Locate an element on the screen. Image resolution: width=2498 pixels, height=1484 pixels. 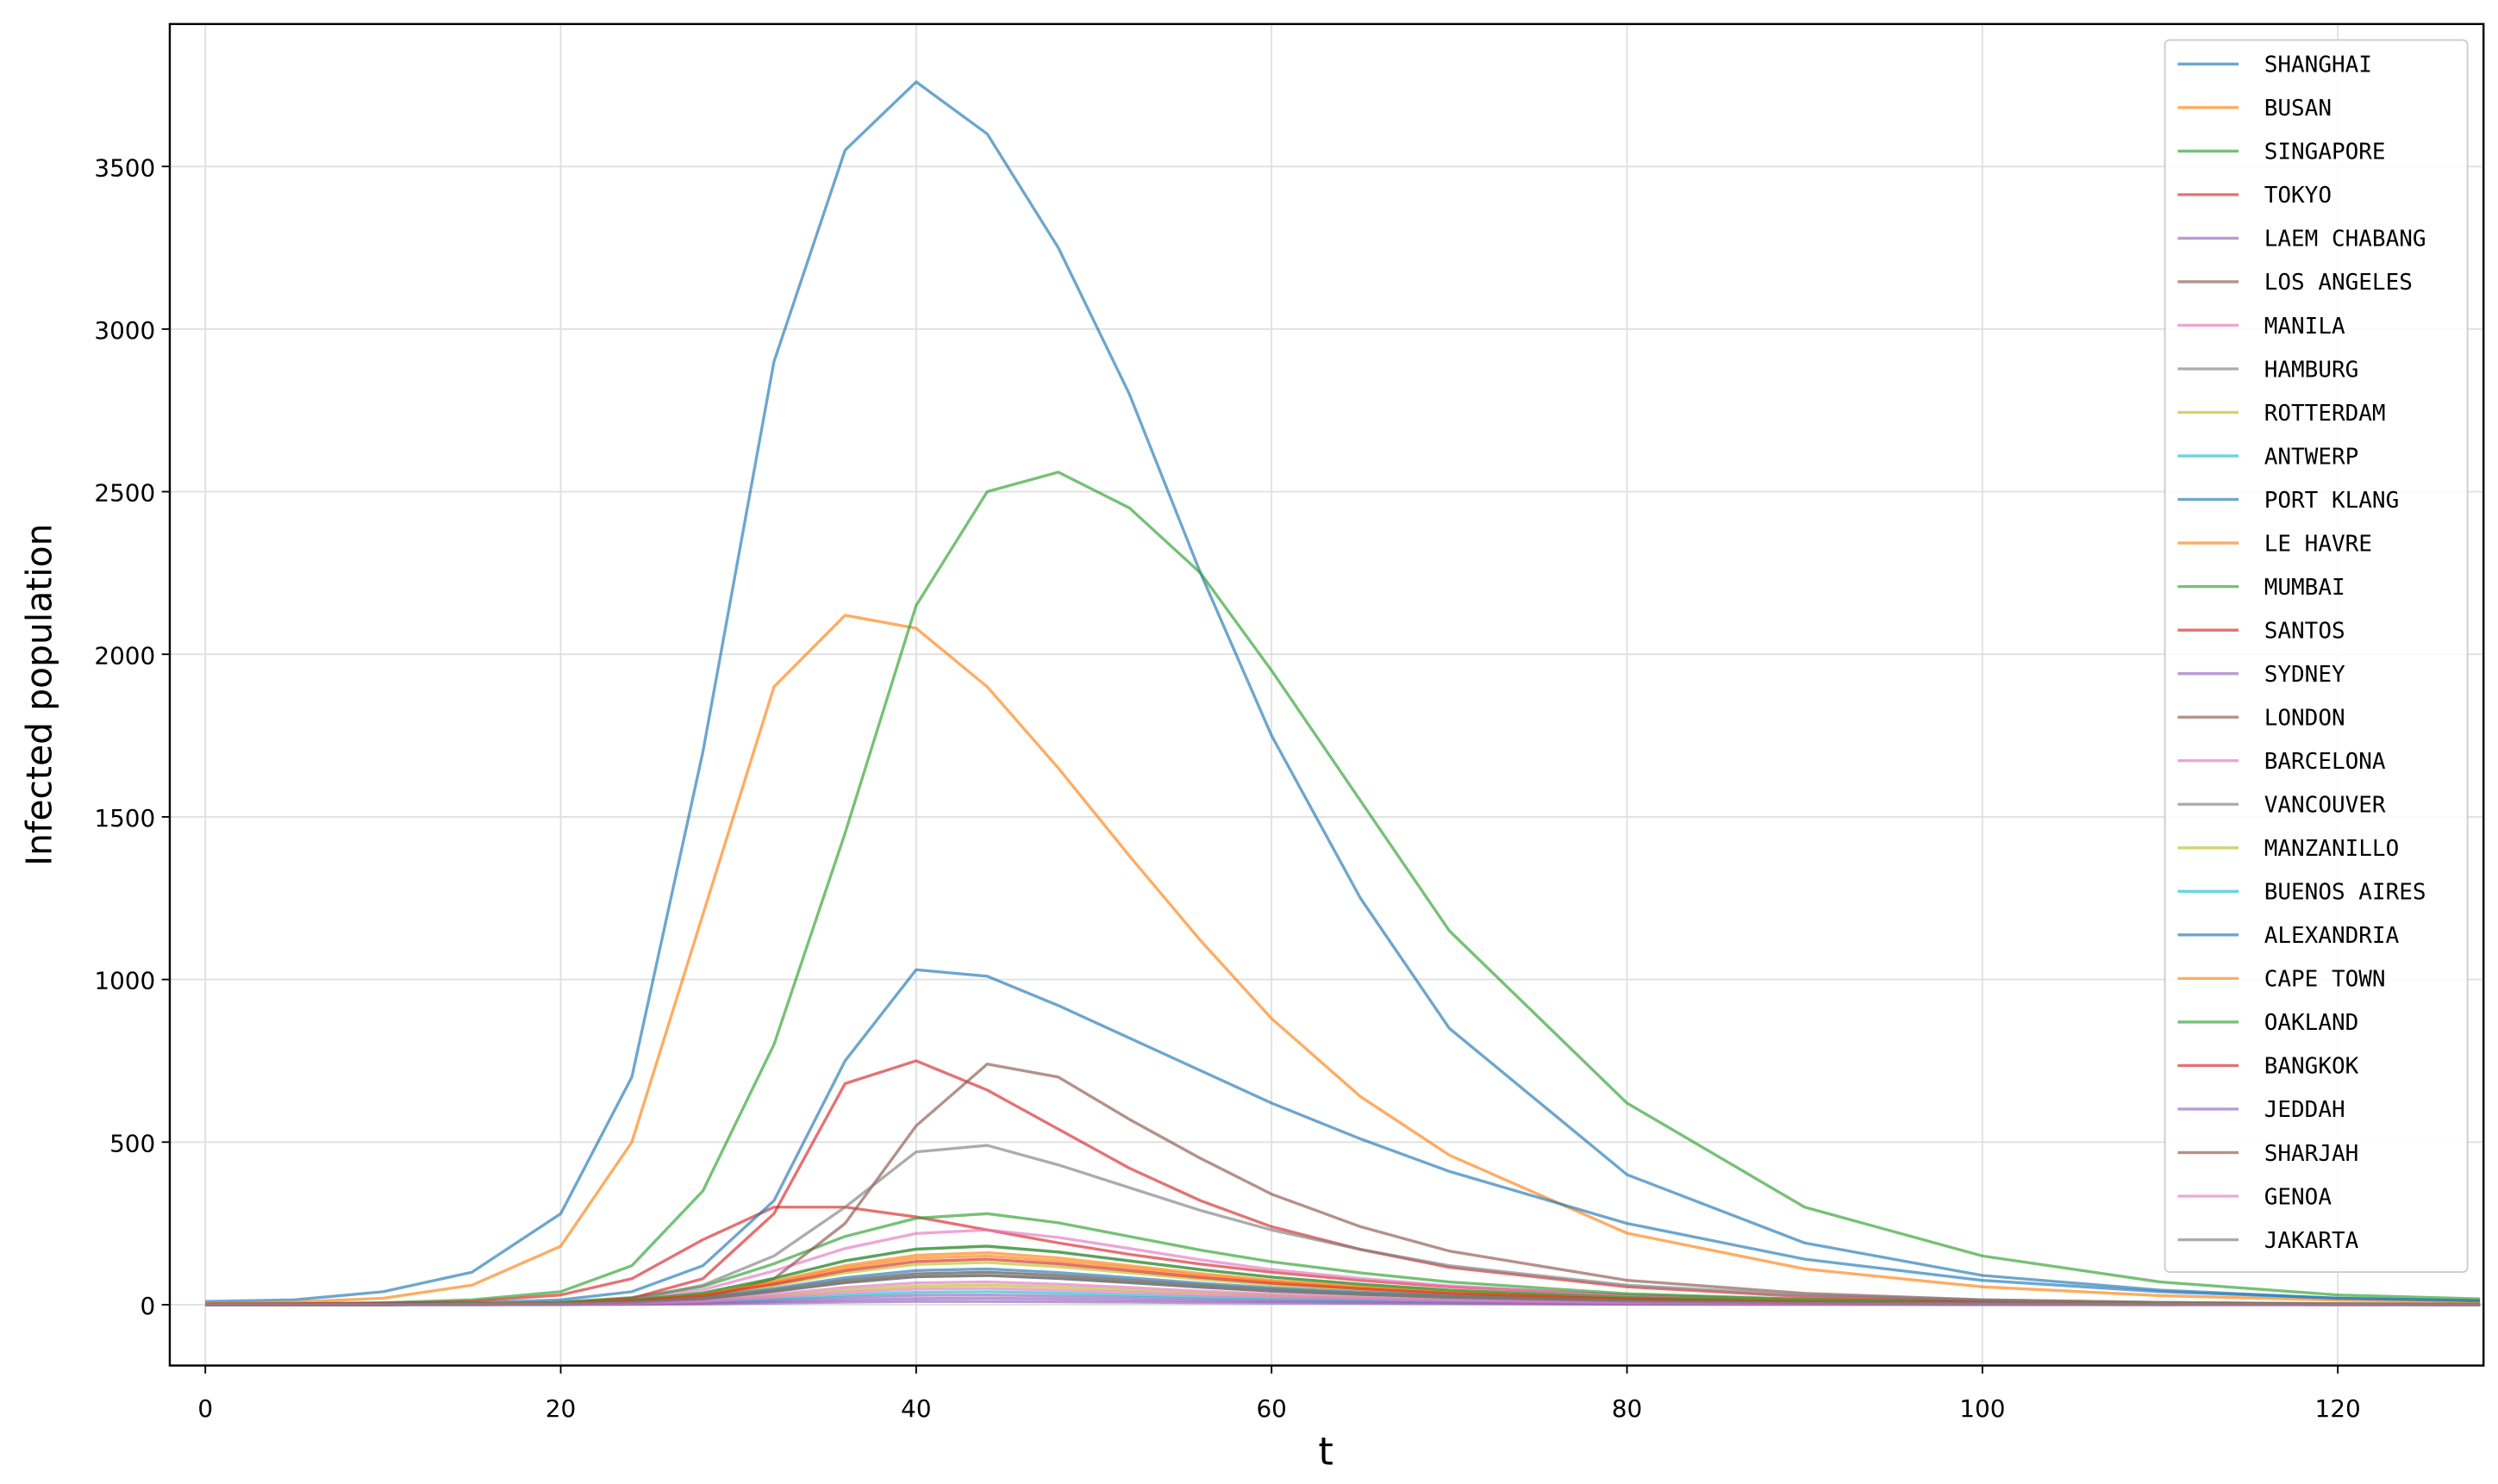
y-tick-label: 500 is located at coordinates (132, 1143).